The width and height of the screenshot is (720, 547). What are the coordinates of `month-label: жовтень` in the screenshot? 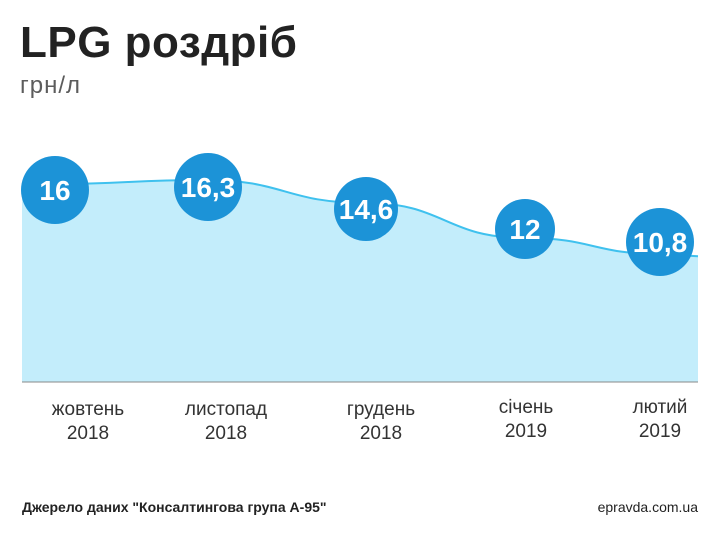 It's located at (88, 409).